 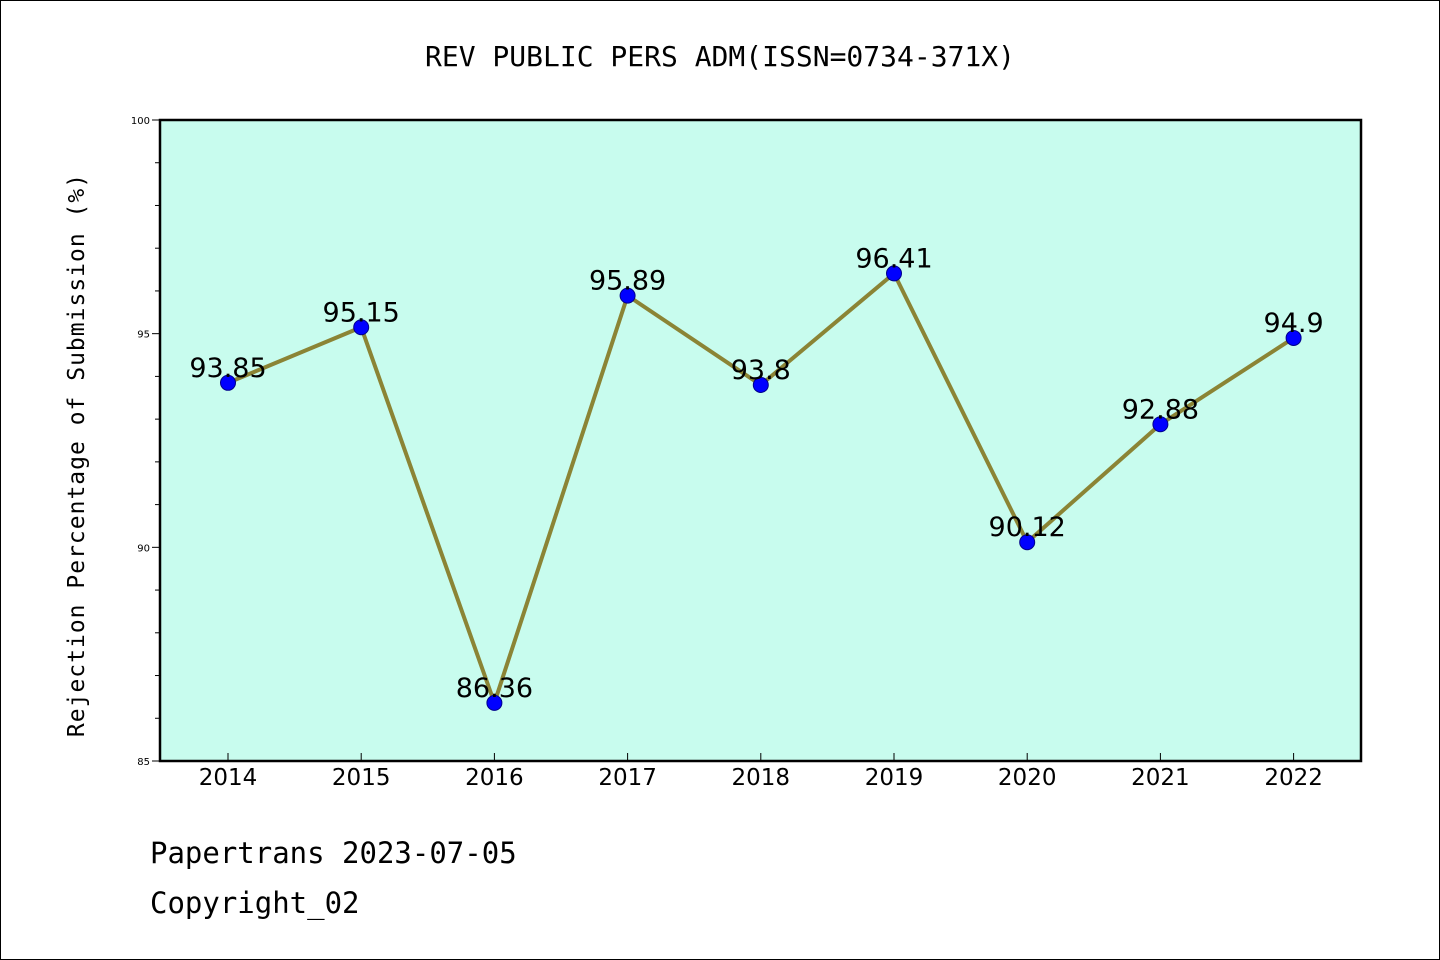 What do you see at coordinates (143, 762) in the screenshot?
I see `y-tick-label: 85` at bounding box center [143, 762].